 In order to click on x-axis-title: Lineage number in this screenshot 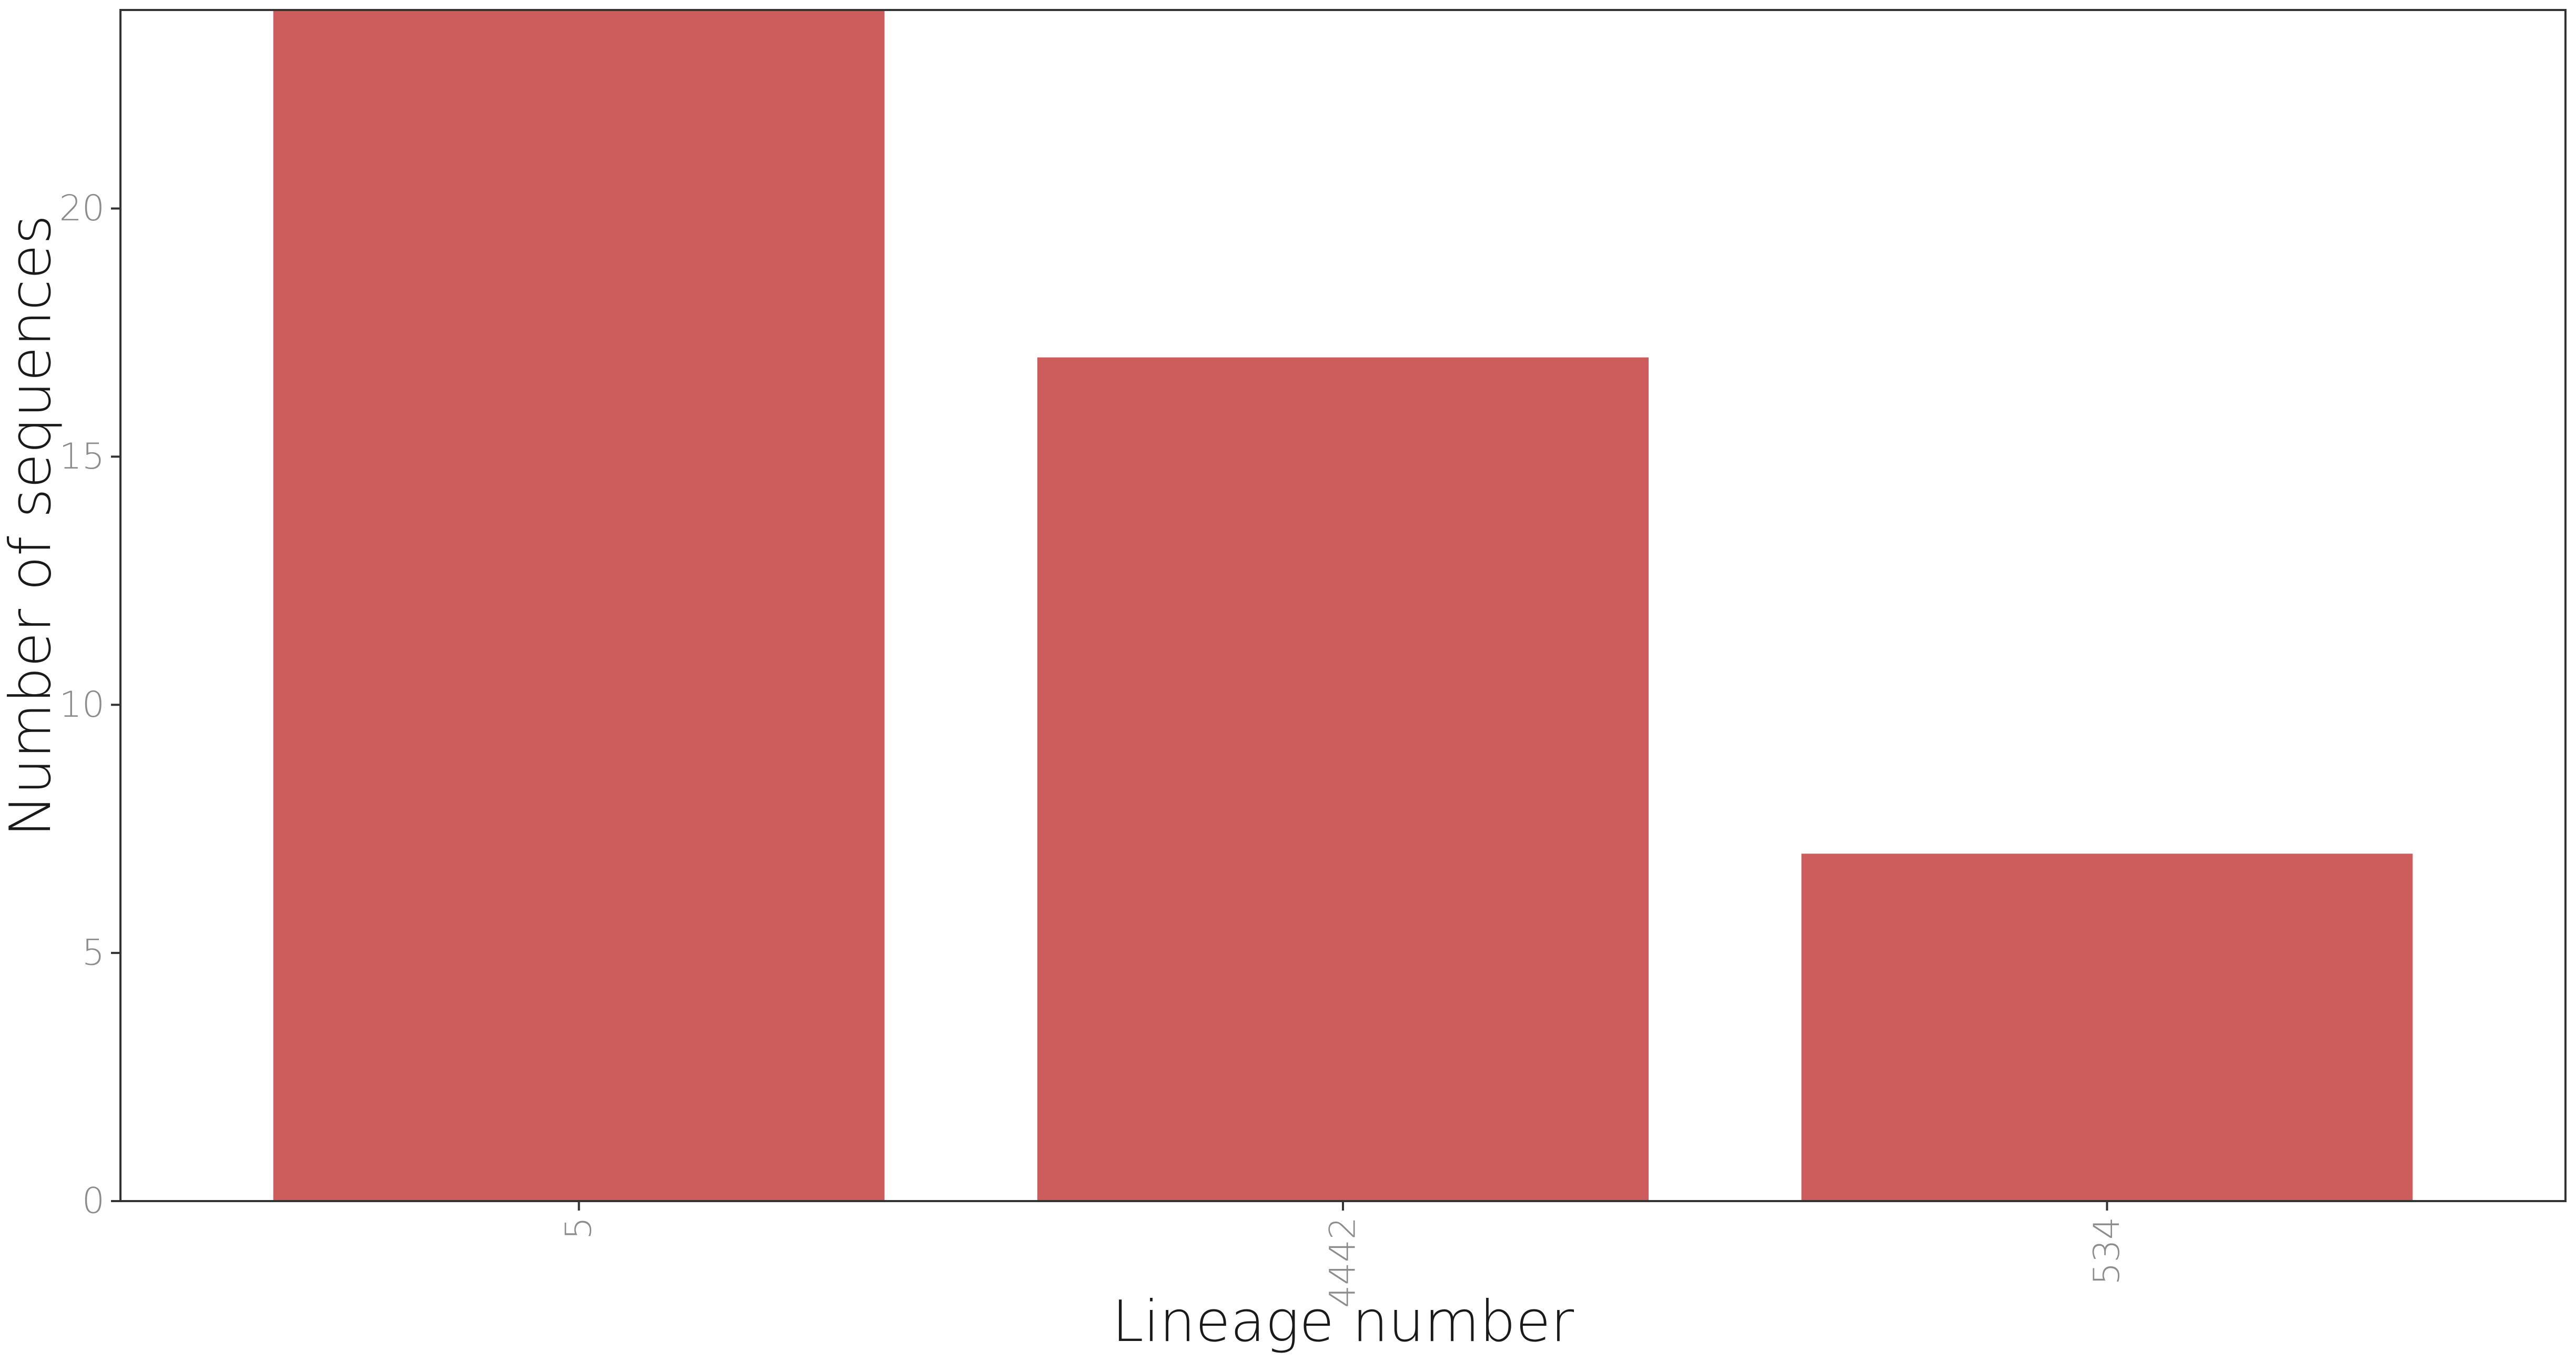, I will do `click(1343, 1322)`.